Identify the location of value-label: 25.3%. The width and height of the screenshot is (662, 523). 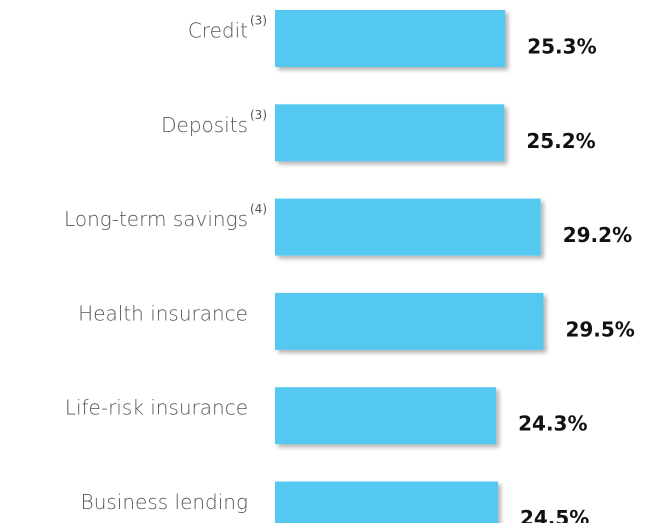
(561, 47).